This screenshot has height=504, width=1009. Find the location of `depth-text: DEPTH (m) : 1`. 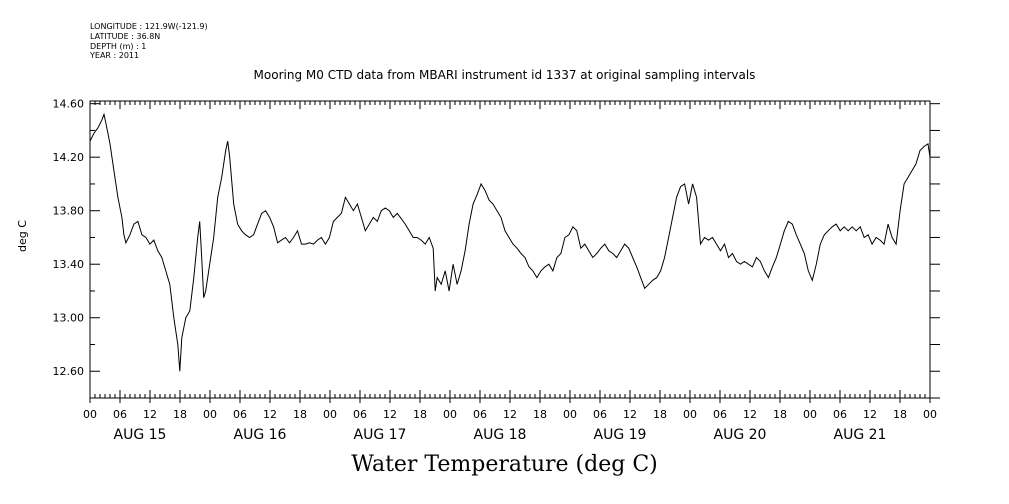

depth-text: DEPTH (m) : 1 is located at coordinates (118, 46).